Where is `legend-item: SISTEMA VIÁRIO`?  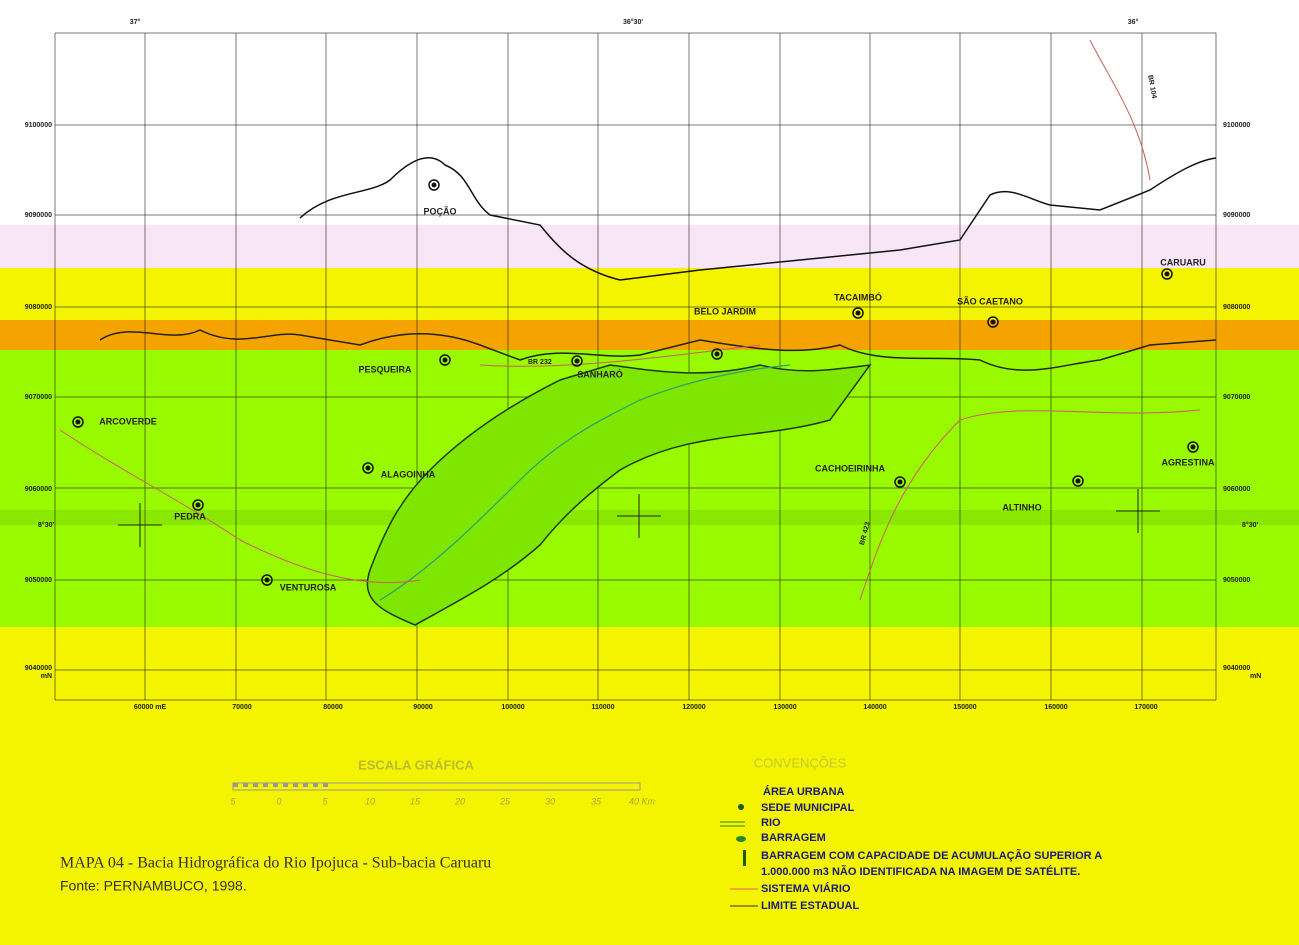 legend-item: SISTEMA VIÁRIO is located at coordinates (806, 888).